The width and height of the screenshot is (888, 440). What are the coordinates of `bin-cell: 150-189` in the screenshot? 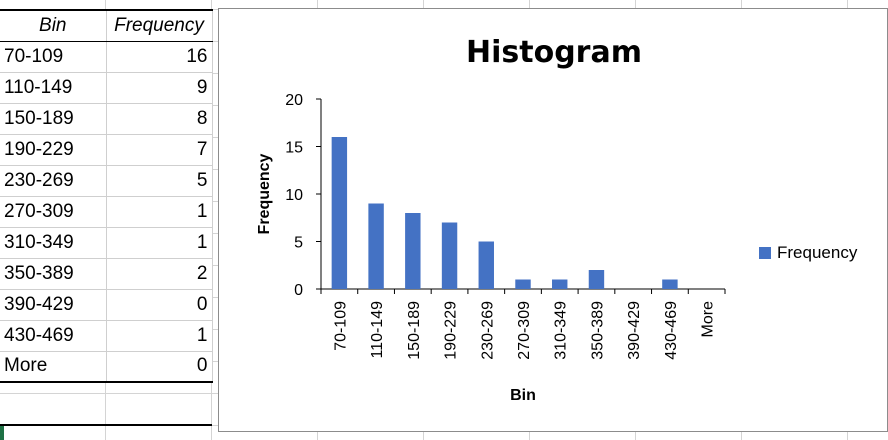 It's located at (53, 119).